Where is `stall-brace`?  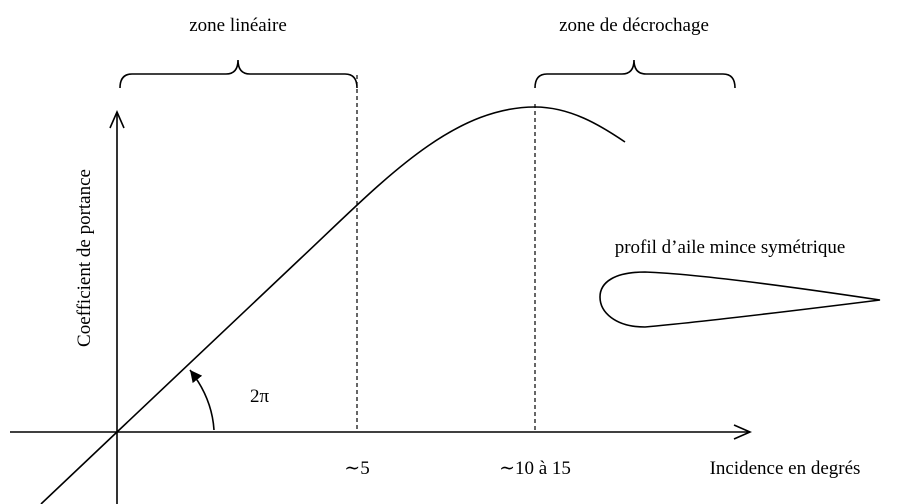 stall-brace is located at coordinates (635, 74).